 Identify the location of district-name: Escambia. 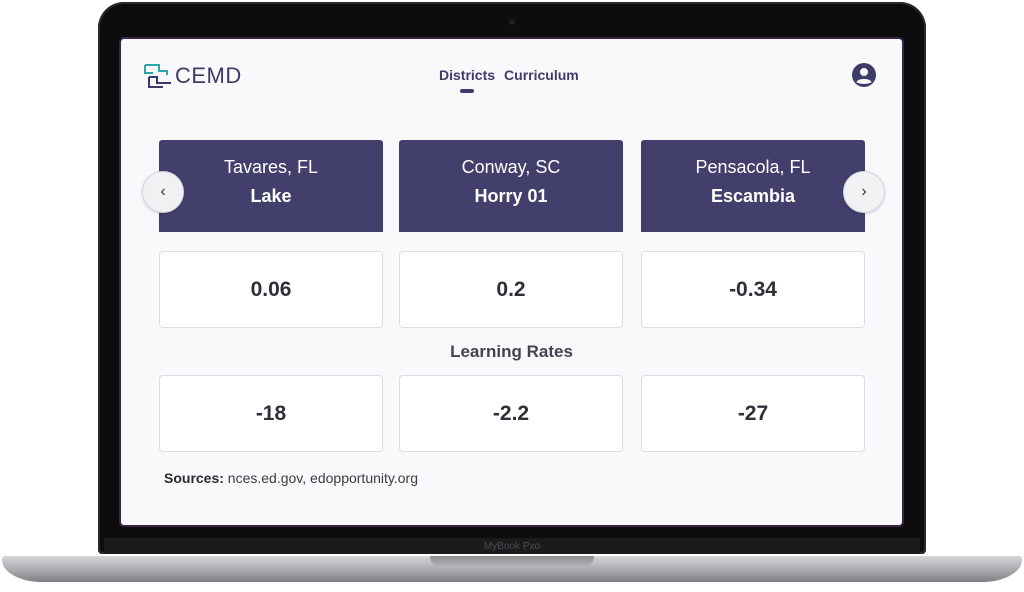
(753, 196).